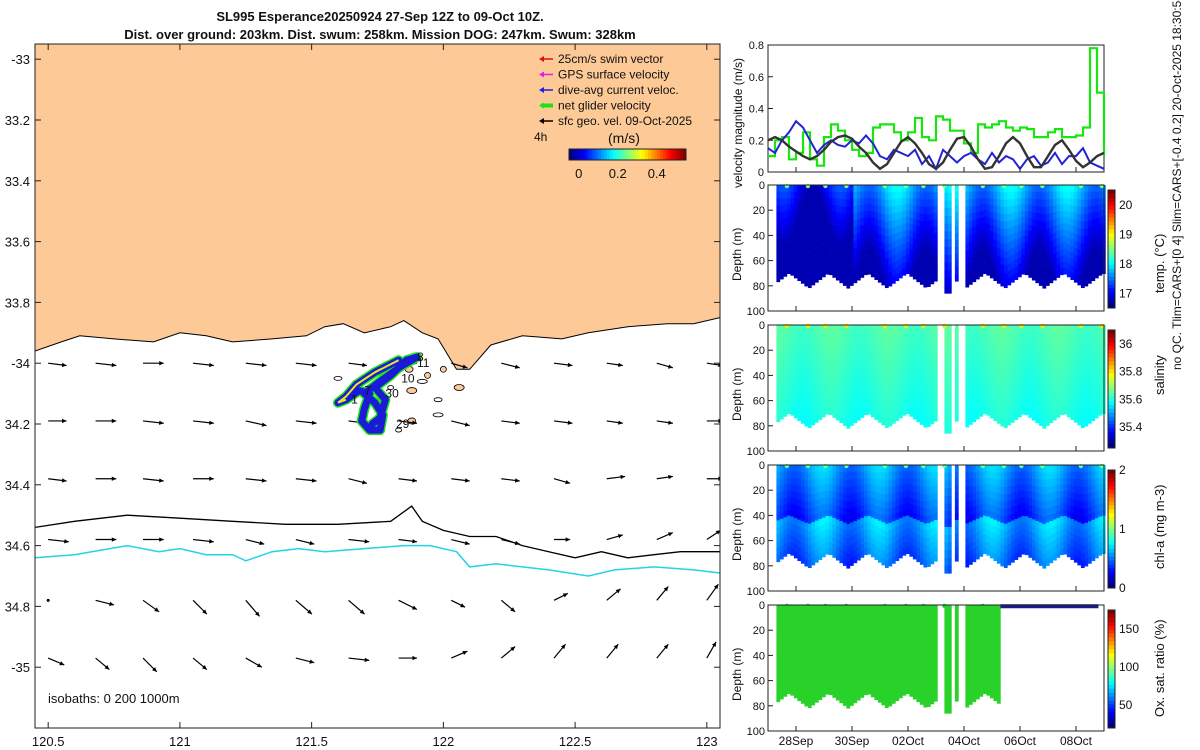  What do you see at coordinates (906, 606) in the screenshot?
I see `surface-dot` at bounding box center [906, 606].